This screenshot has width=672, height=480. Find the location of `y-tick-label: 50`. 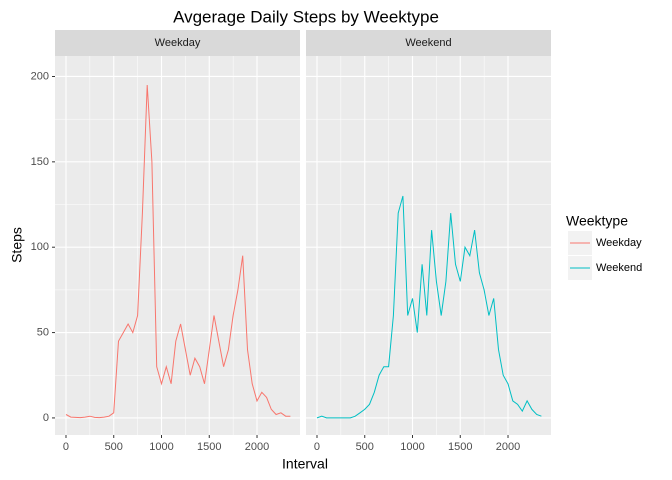

y-tick-label: 50 is located at coordinates (43, 332).